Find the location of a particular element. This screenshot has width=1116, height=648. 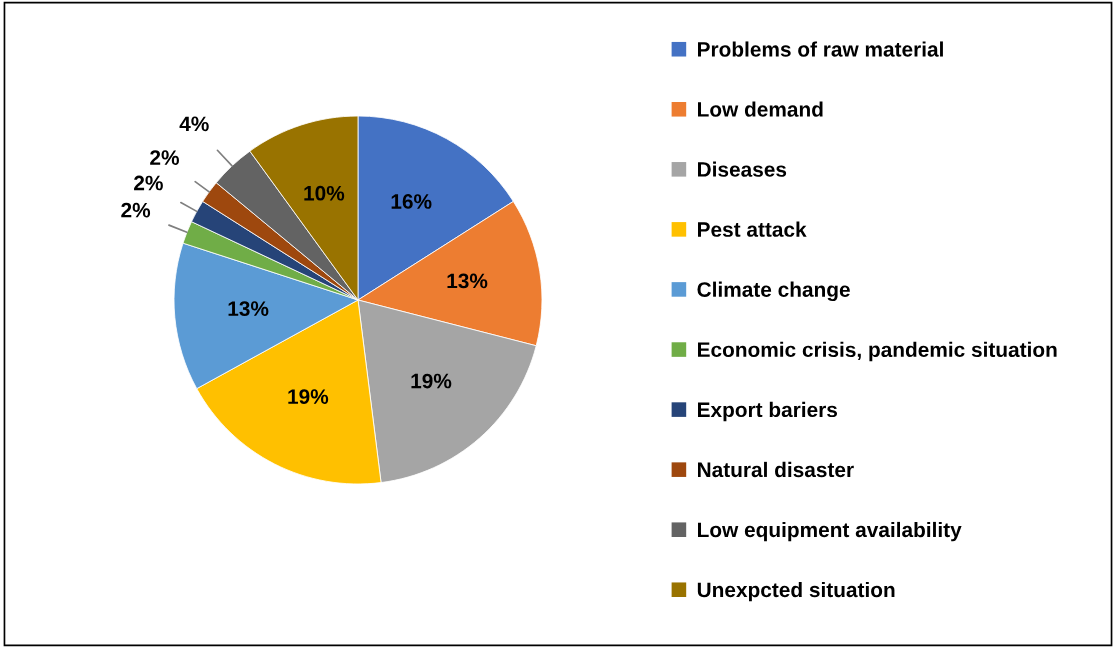

data-label: 10% is located at coordinates (324, 193).